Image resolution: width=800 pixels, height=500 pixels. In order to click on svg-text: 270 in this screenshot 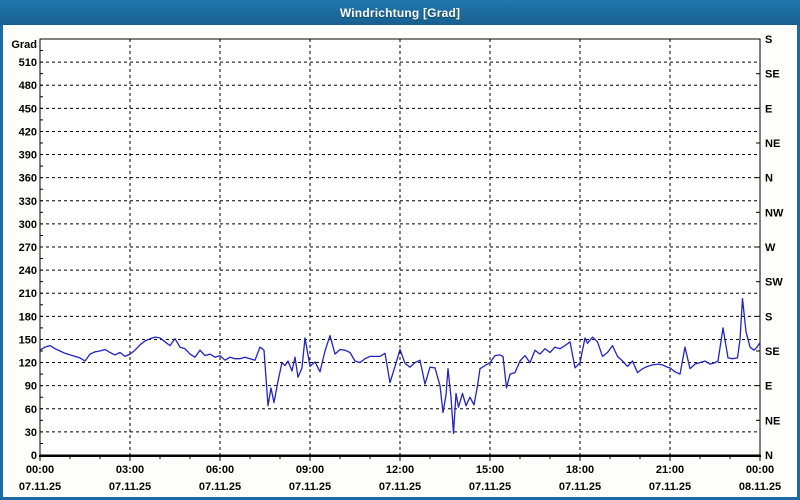, I will do `click(28, 248)`.